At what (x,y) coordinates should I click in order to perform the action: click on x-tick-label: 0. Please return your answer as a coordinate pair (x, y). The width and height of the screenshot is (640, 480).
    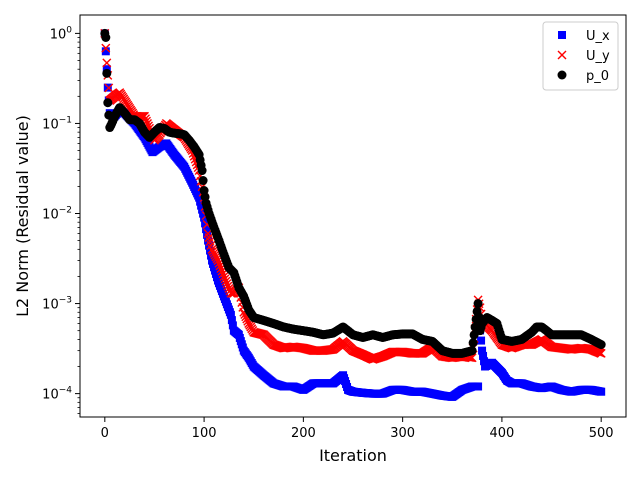
    Looking at the image, I should click on (105, 433).